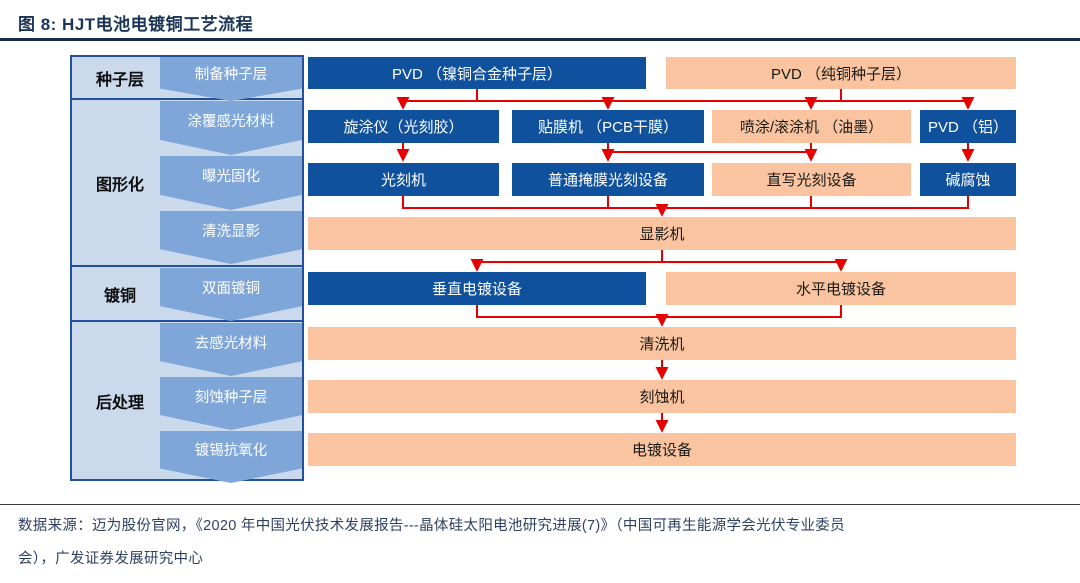 Image resolution: width=1080 pixels, height=583 pixels. What do you see at coordinates (477, 288) in the screenshot?
I see `flow-box-vertical-plating: 垂直电镀设备` at bounding box center [477, 288].